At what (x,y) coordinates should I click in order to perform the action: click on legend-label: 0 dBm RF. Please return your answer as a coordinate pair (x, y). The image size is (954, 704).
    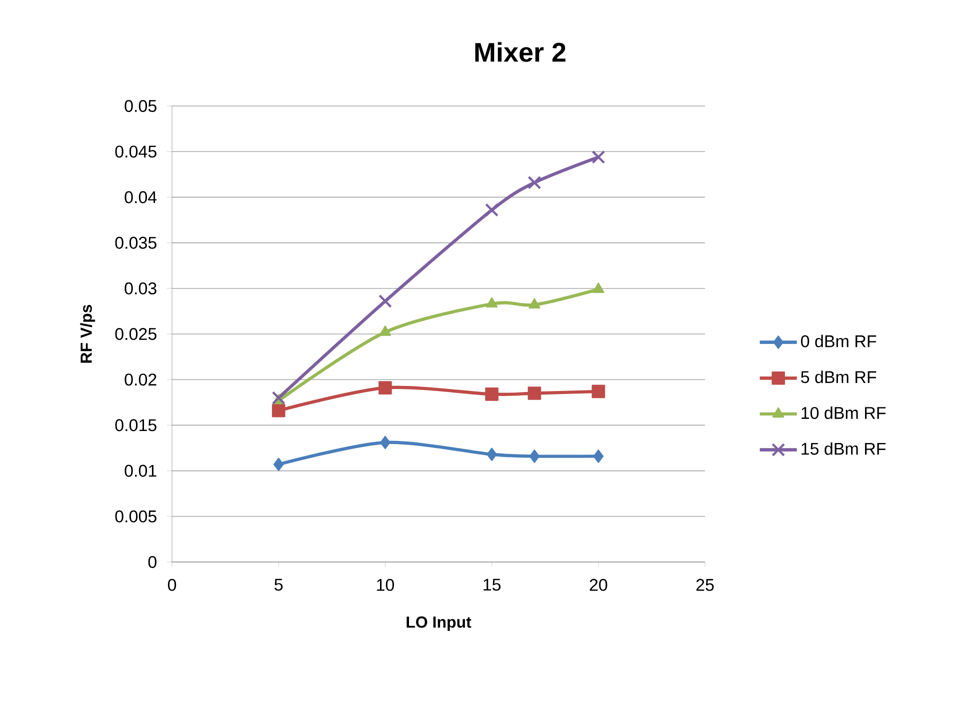
    Looking at the image, I should click on (838, 341).